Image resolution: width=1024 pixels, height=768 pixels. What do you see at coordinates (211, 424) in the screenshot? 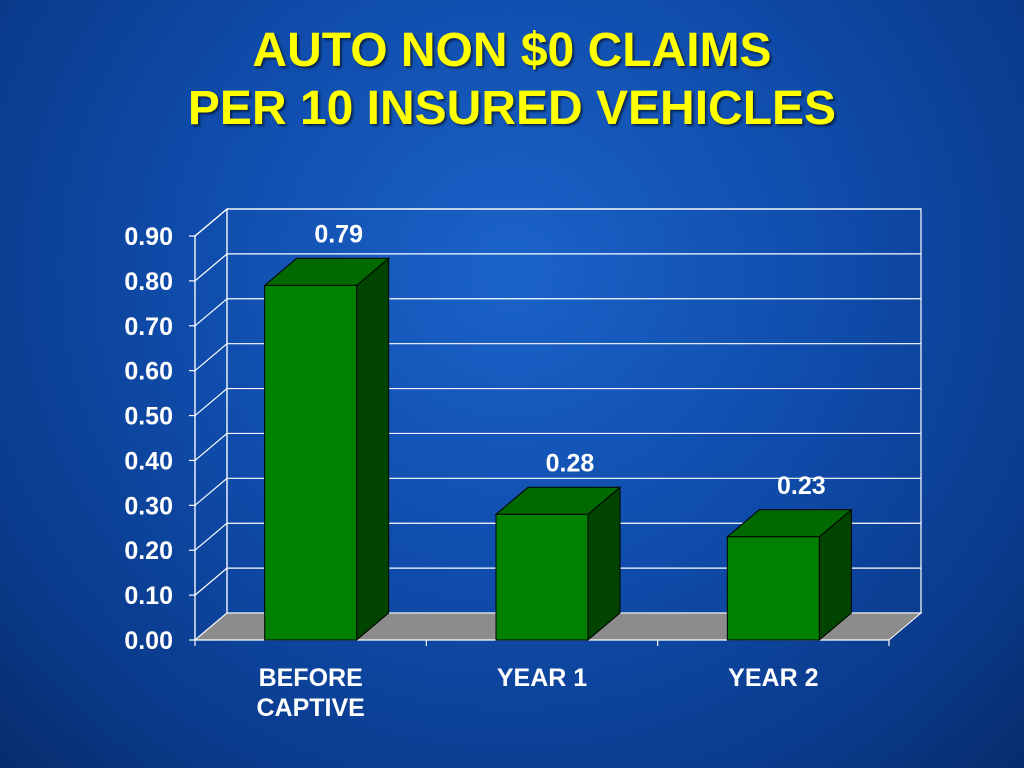
I see `left-wall` at bounding box center [211, 424].